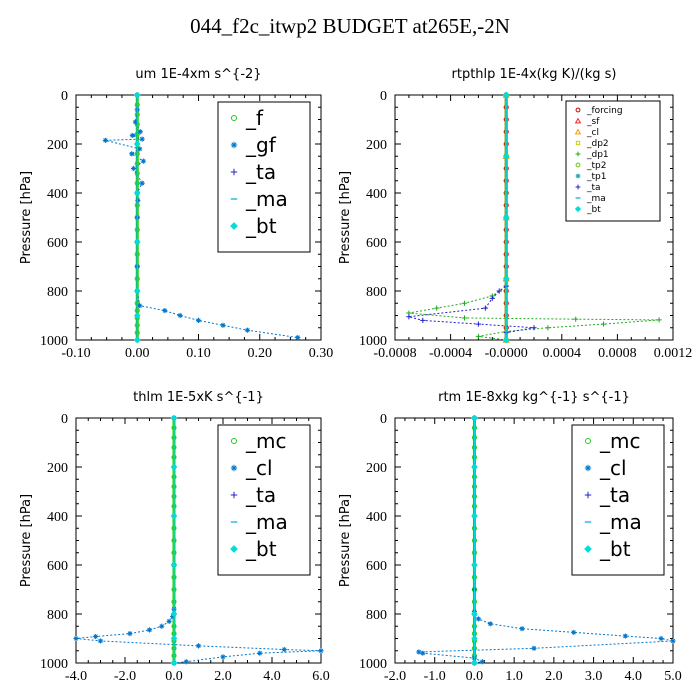  I want to click on x-tick-label: -4.0, so click(76, 676).